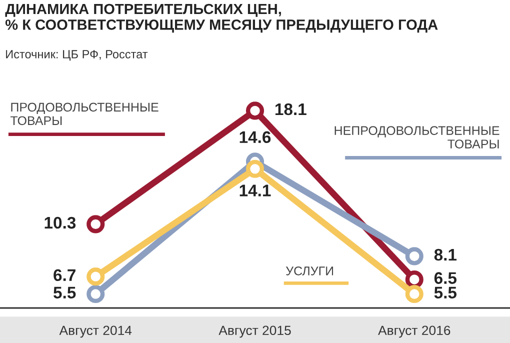 The width and height of the screenshot is (510, 343). Describe the element at coordinates (221, 18) in the screenshot. I see `chart-title: ДИНАМИКА ПОТРЕБИТЕЛЬСКИХ ЦЕН, % К СООТВЕТСТВУЮЩЕМУ МЕСЯЦУ ПРЕДЫДУЩЕГО ГОДА` at that location.